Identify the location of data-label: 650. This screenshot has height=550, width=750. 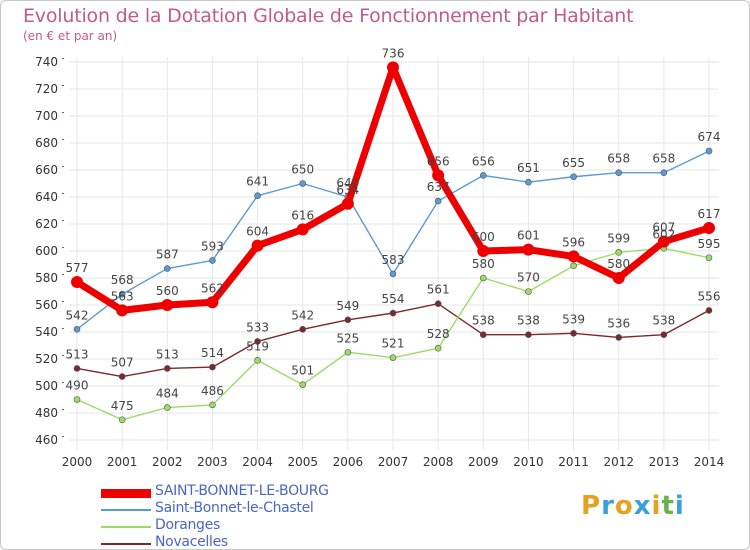
(302, 170).